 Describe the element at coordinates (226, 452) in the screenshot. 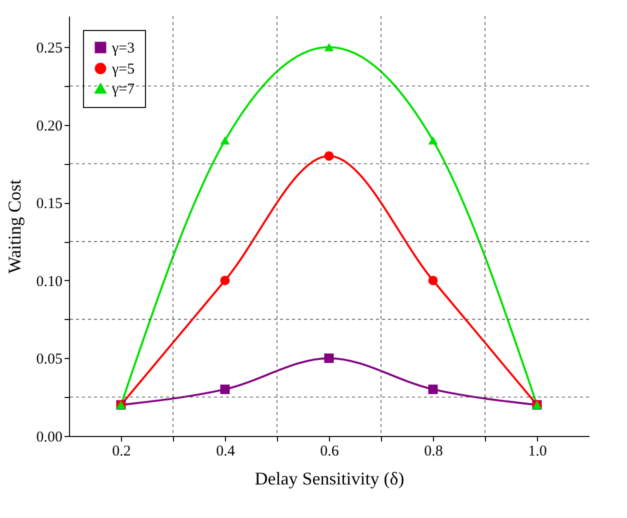

I see `x-tick-label: 0.4` at that location.